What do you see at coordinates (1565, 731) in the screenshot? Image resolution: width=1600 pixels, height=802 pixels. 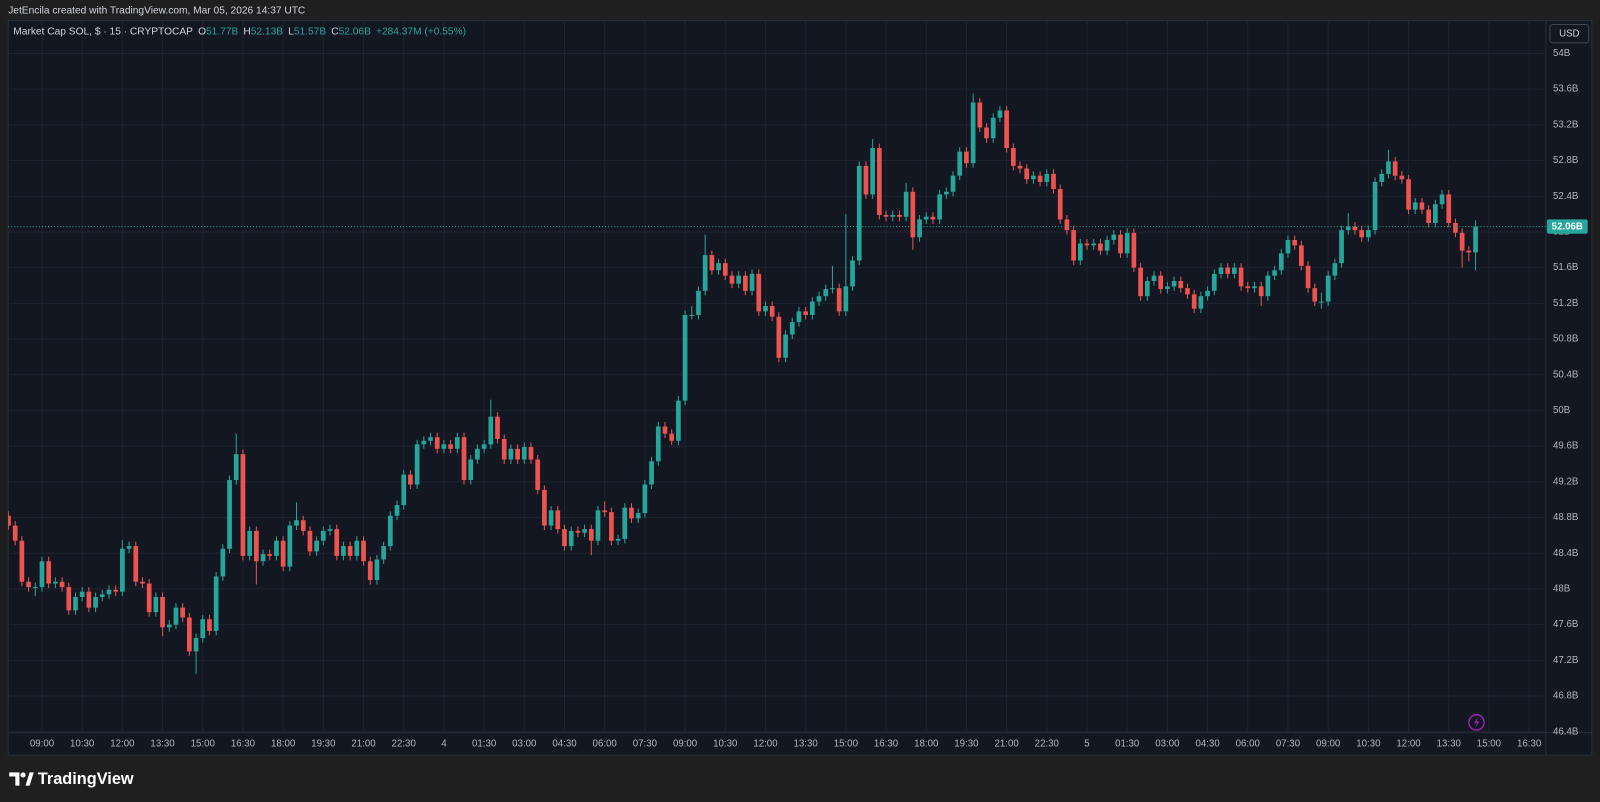 I see `y-tick-label: 46.4B` at bounding box center [1565, 731].